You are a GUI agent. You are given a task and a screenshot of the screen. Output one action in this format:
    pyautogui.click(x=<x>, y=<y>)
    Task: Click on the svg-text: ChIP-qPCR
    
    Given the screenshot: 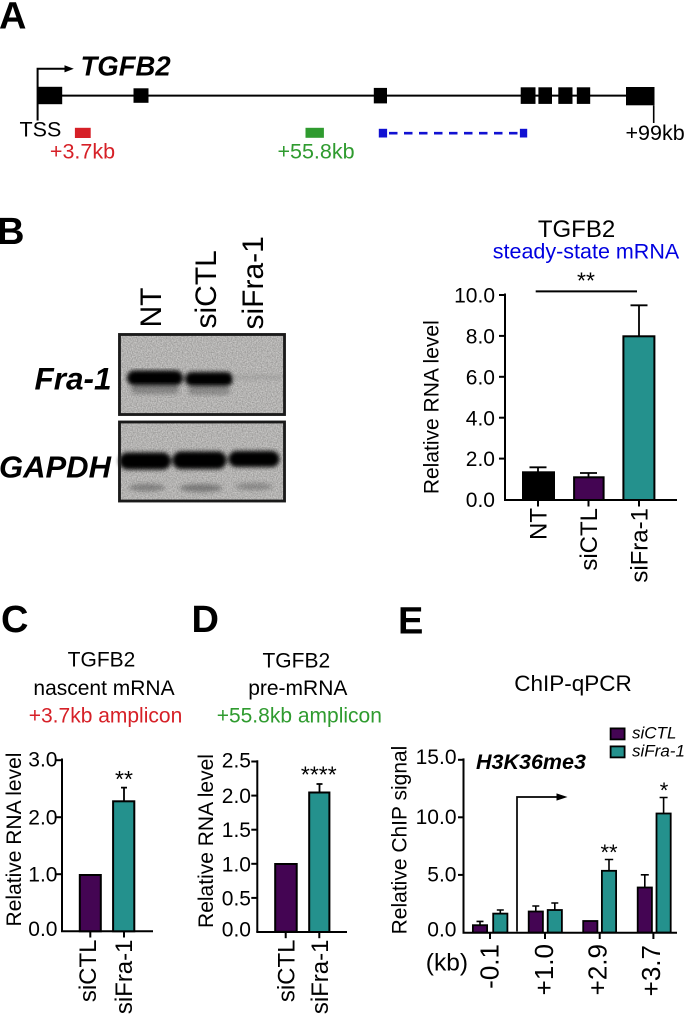 What is the action you would take?
    pyautogui.click(x=573, y=683)
    